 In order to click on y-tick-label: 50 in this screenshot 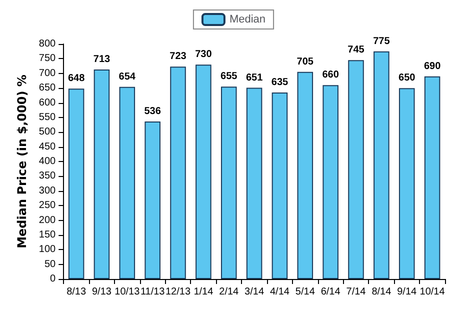, I will do `click(50, 264)`.